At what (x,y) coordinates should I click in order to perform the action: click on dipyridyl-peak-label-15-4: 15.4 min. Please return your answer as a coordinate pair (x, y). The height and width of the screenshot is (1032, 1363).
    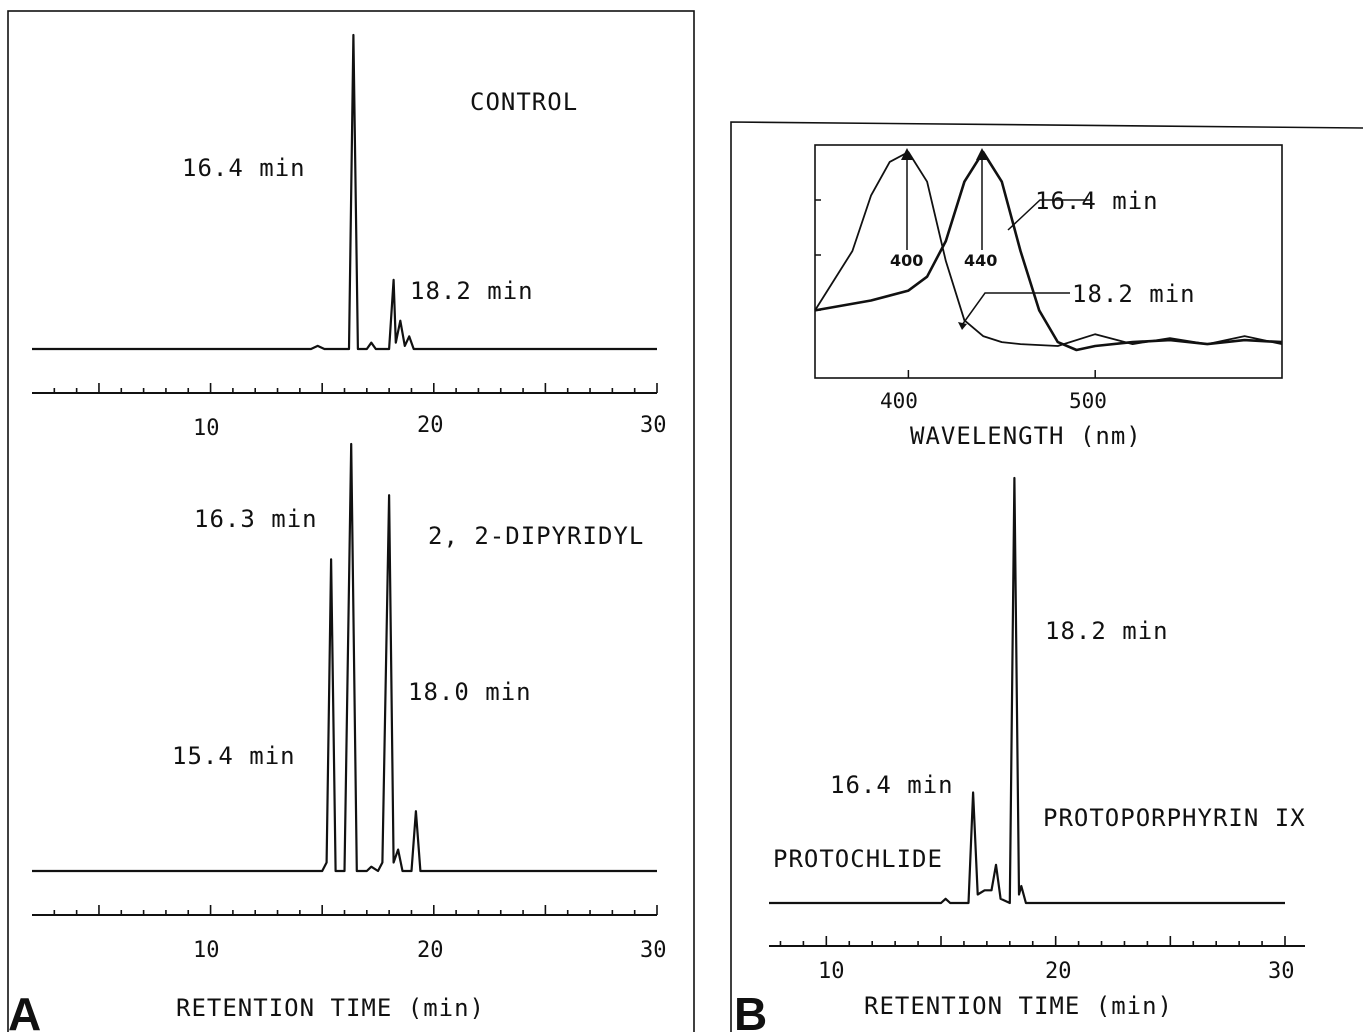
    Looking at the image, I should click on (234, 756).